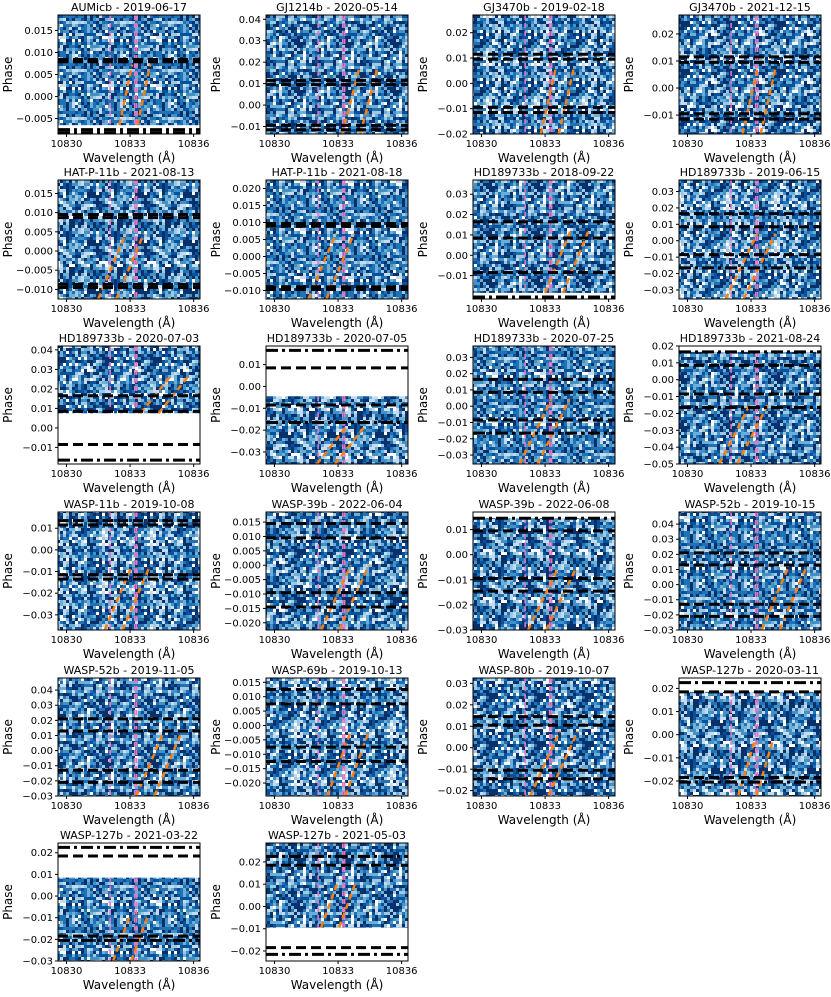 The width and height of the screenshot is (831, 997). Describe the element at coordinates (658, 631) in the screenshot. I see `y-tick-label: −0.03` at that location.